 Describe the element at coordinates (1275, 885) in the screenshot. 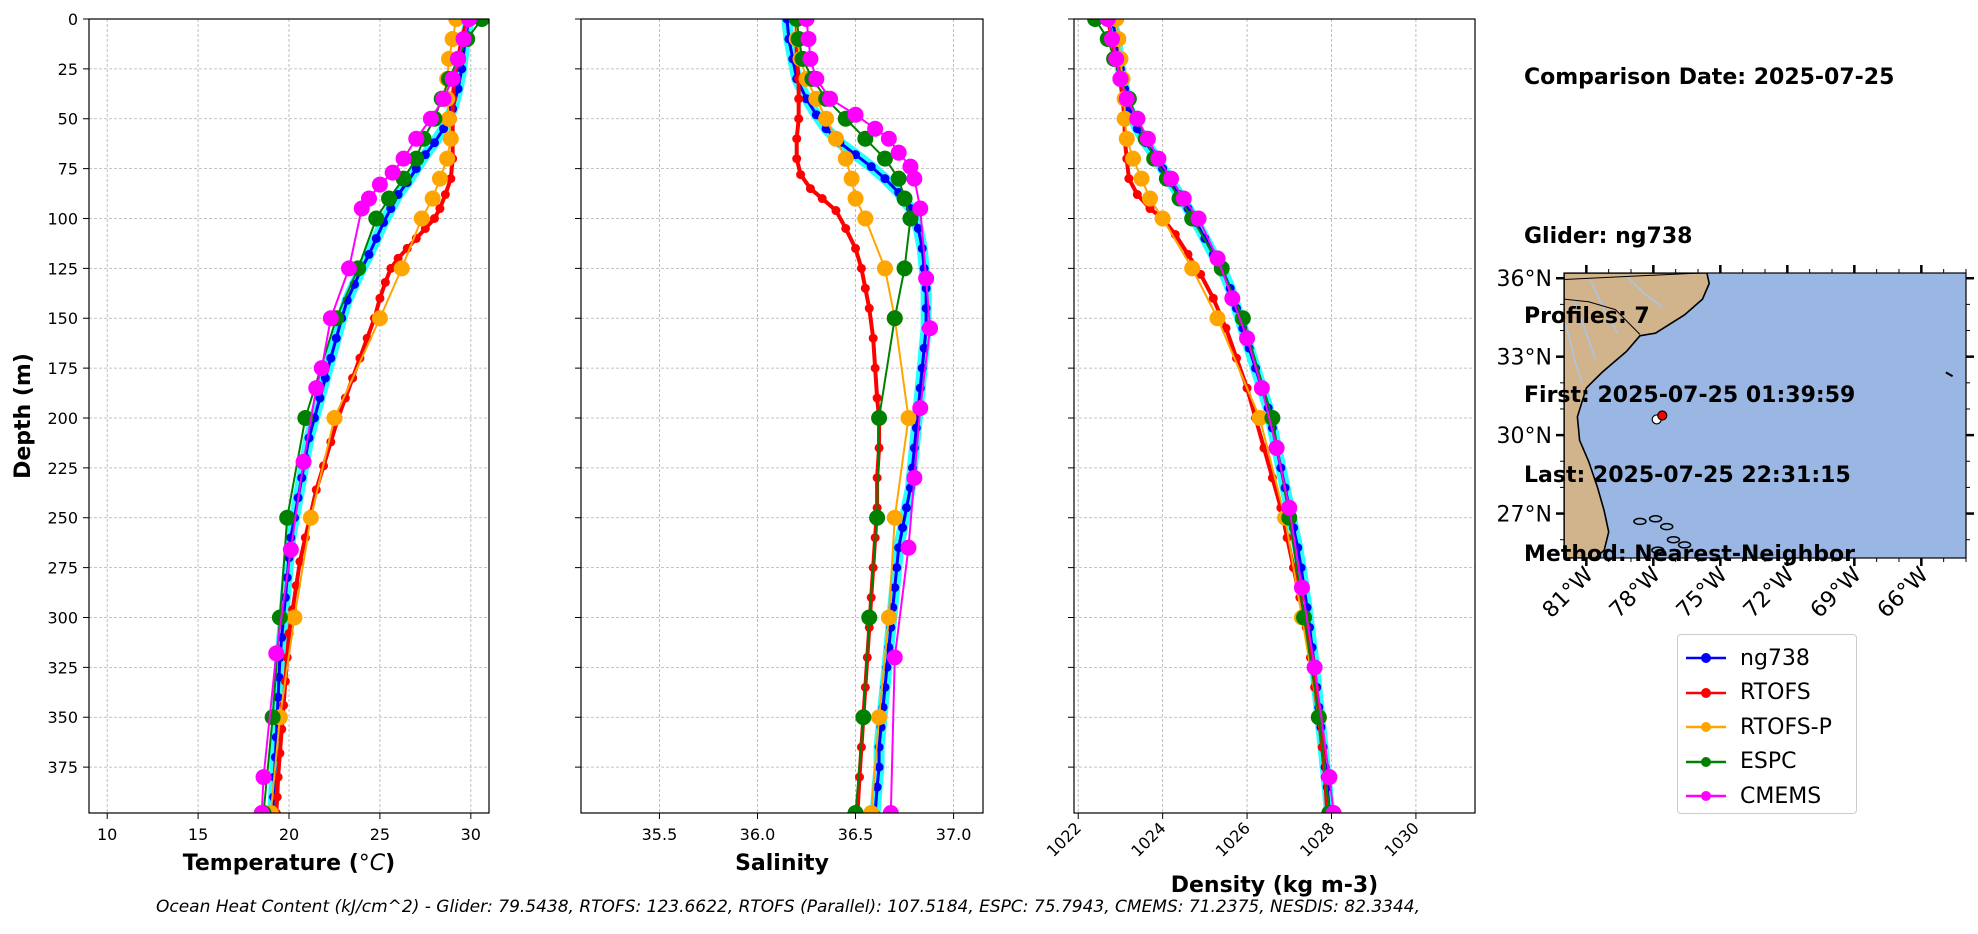

I see `x-axis-label: Density (kg m-3)` at that location.